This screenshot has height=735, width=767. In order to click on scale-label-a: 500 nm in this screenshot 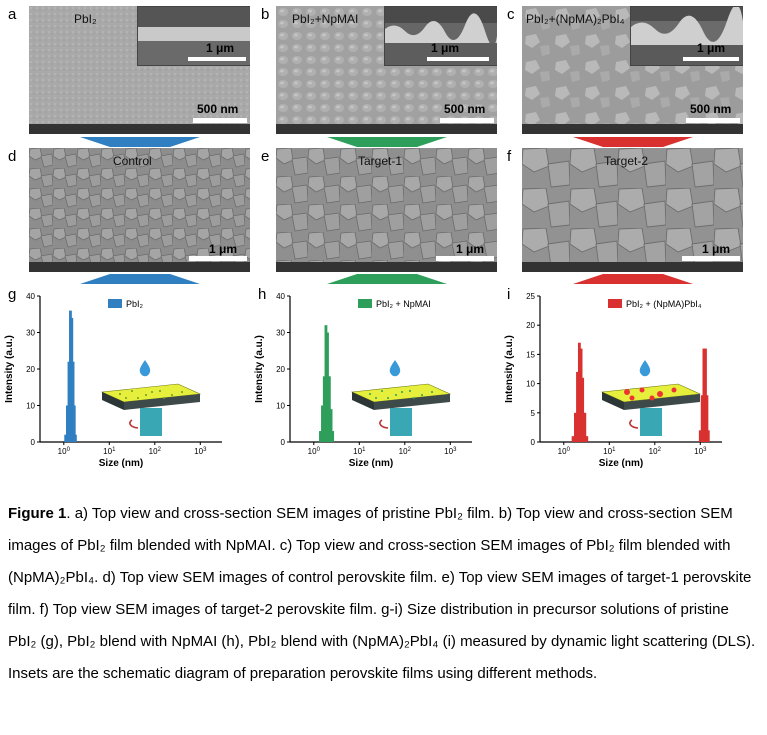, I will do `click(218, 109)`.